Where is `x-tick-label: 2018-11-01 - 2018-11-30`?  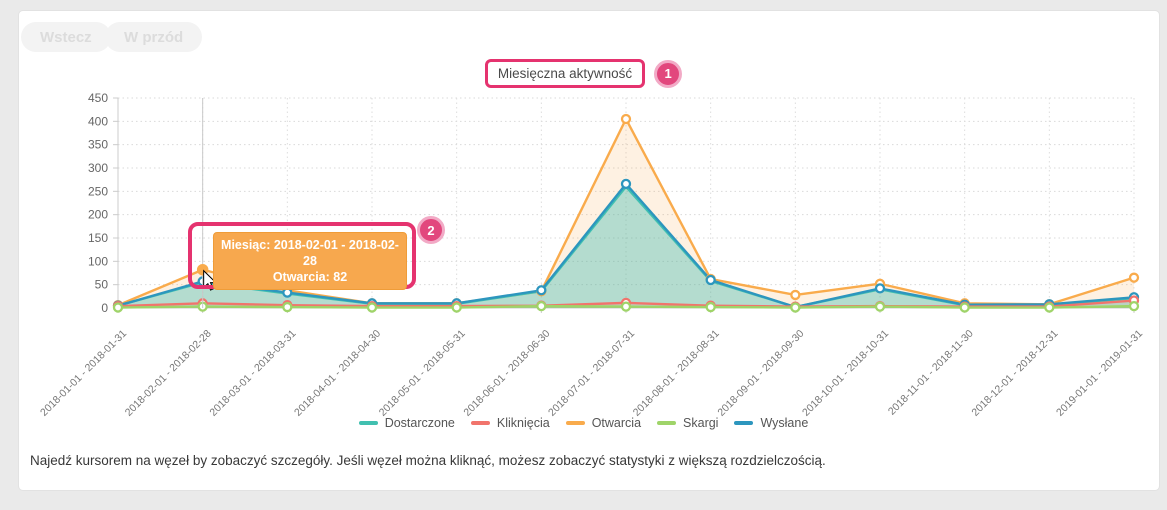 x-tick-label: 2018-11-01 - 2018-11-30 is located at coordinates (931, 373).